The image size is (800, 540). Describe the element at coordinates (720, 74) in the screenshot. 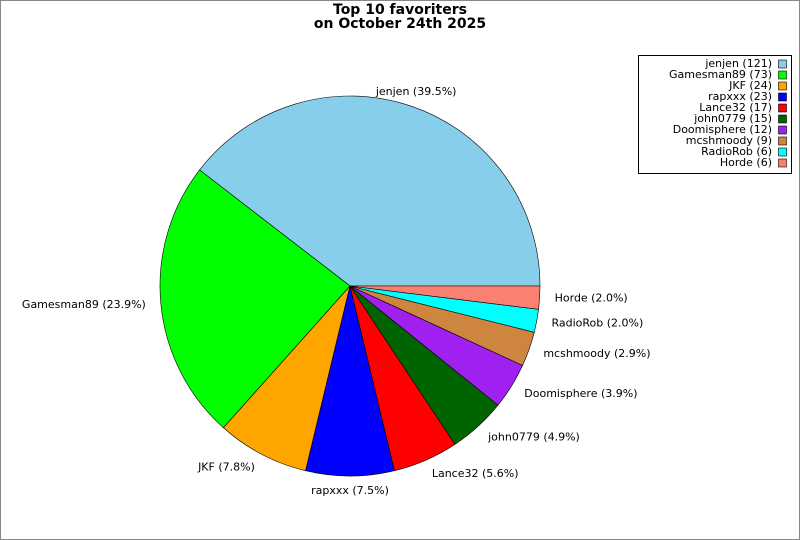

I see `legend-label: Gamesman89 (73)` at that location.